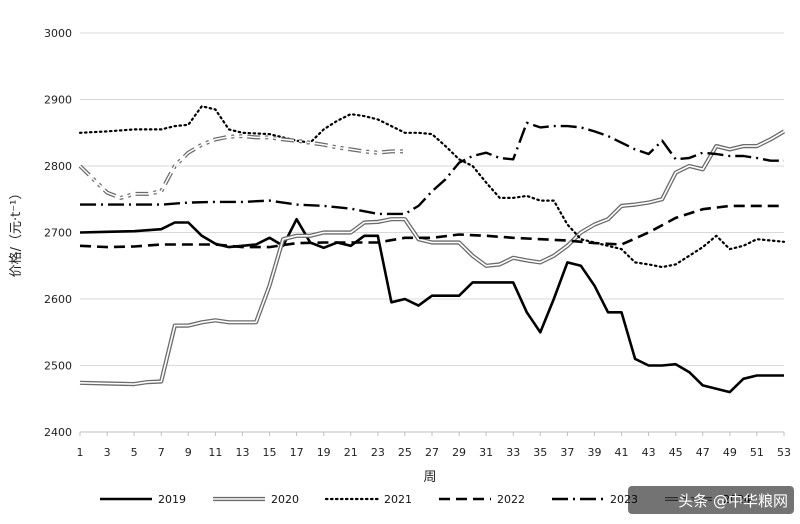 The width and height of the screenshot is (800, 524). I want to click on legend-item-2021: 2021, so click(368, 499).